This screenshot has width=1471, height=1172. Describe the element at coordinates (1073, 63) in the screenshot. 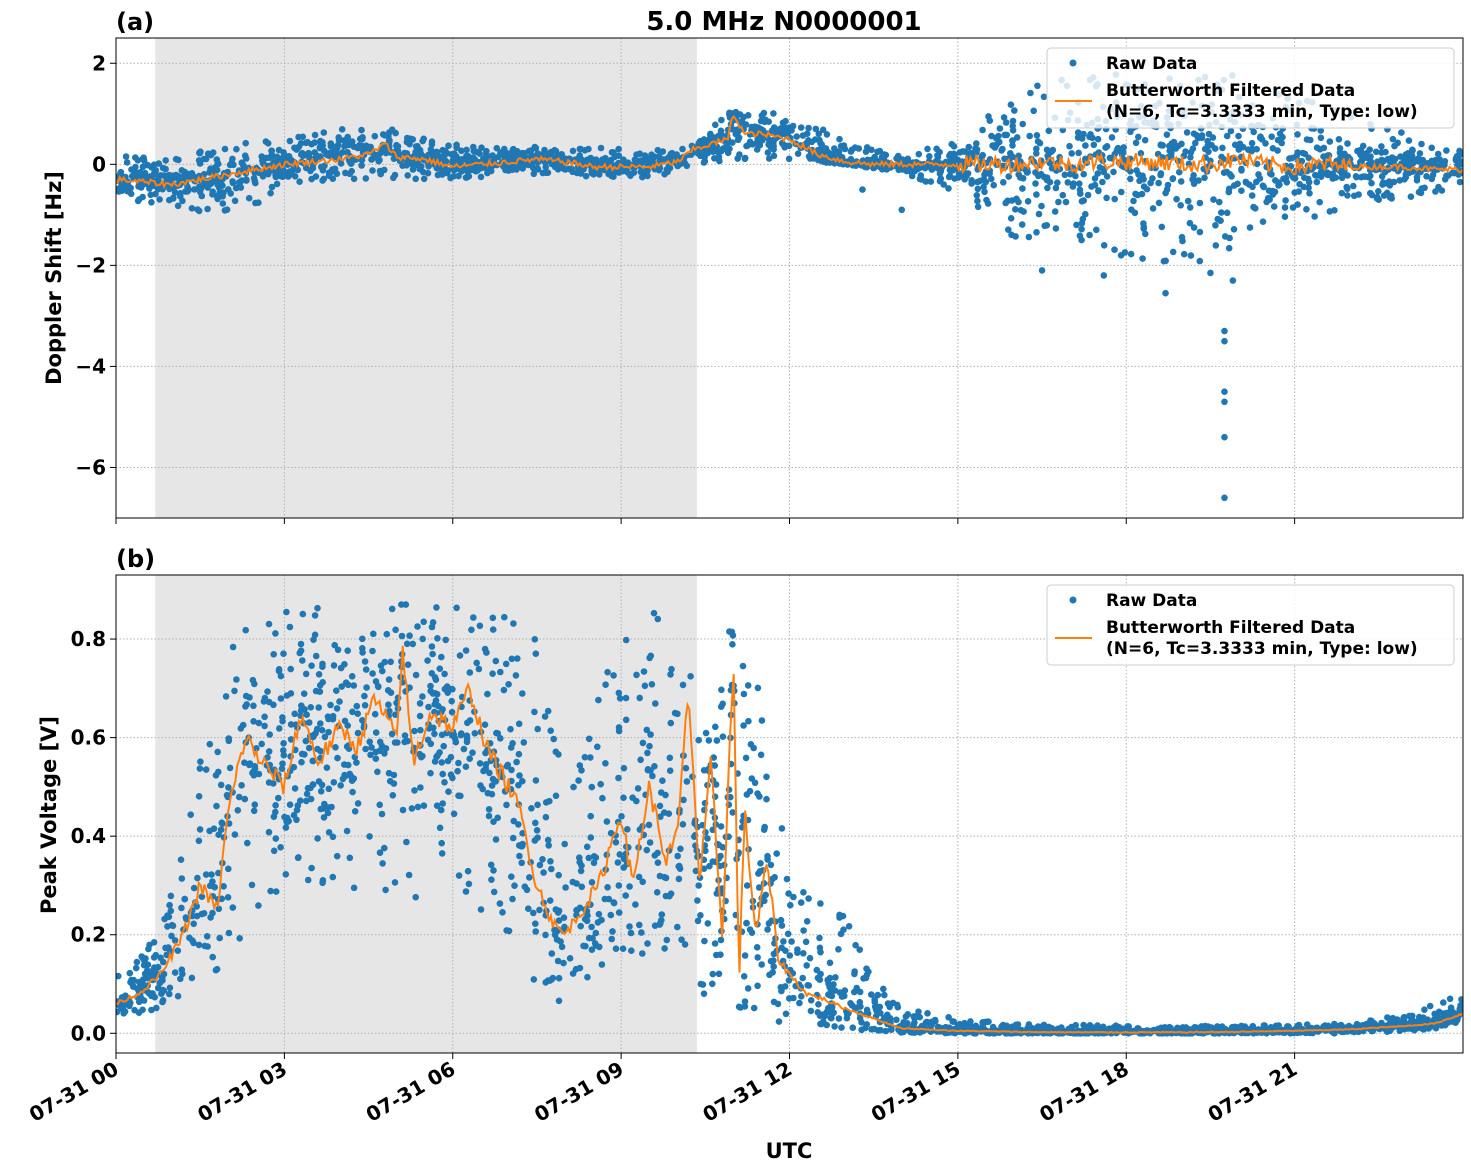

I see `legend-a-raw-marker` at that location.